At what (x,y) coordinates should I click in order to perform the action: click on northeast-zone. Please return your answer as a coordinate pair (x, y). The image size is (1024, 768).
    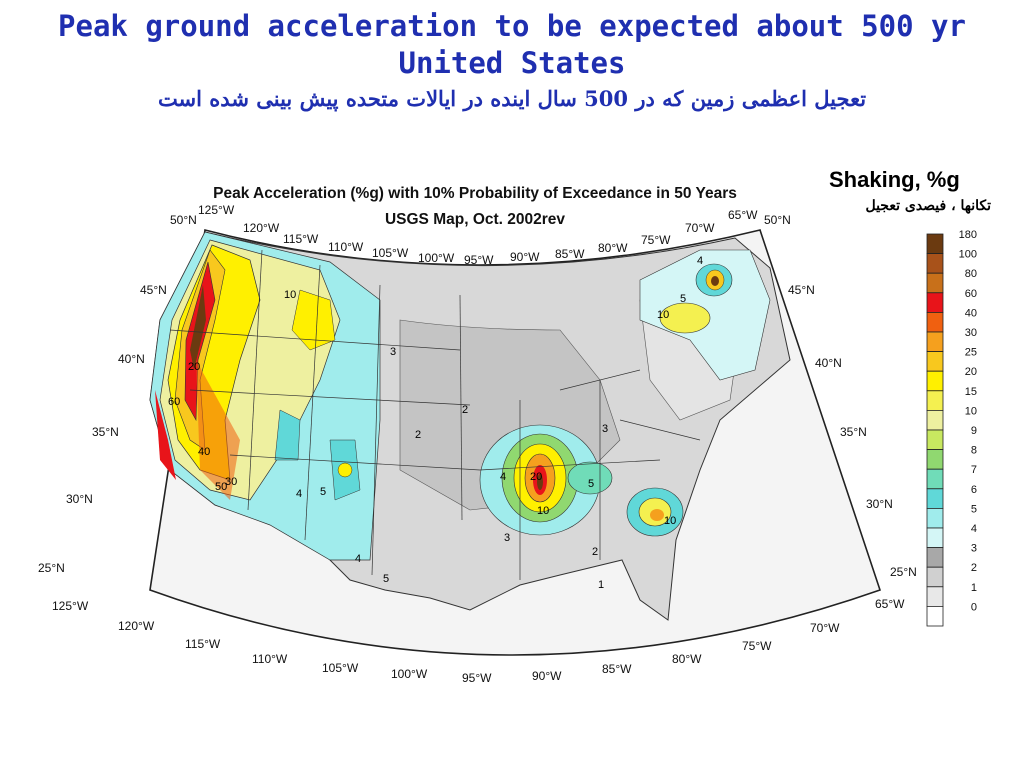
    Looking at the image, I should click on (705, 315).